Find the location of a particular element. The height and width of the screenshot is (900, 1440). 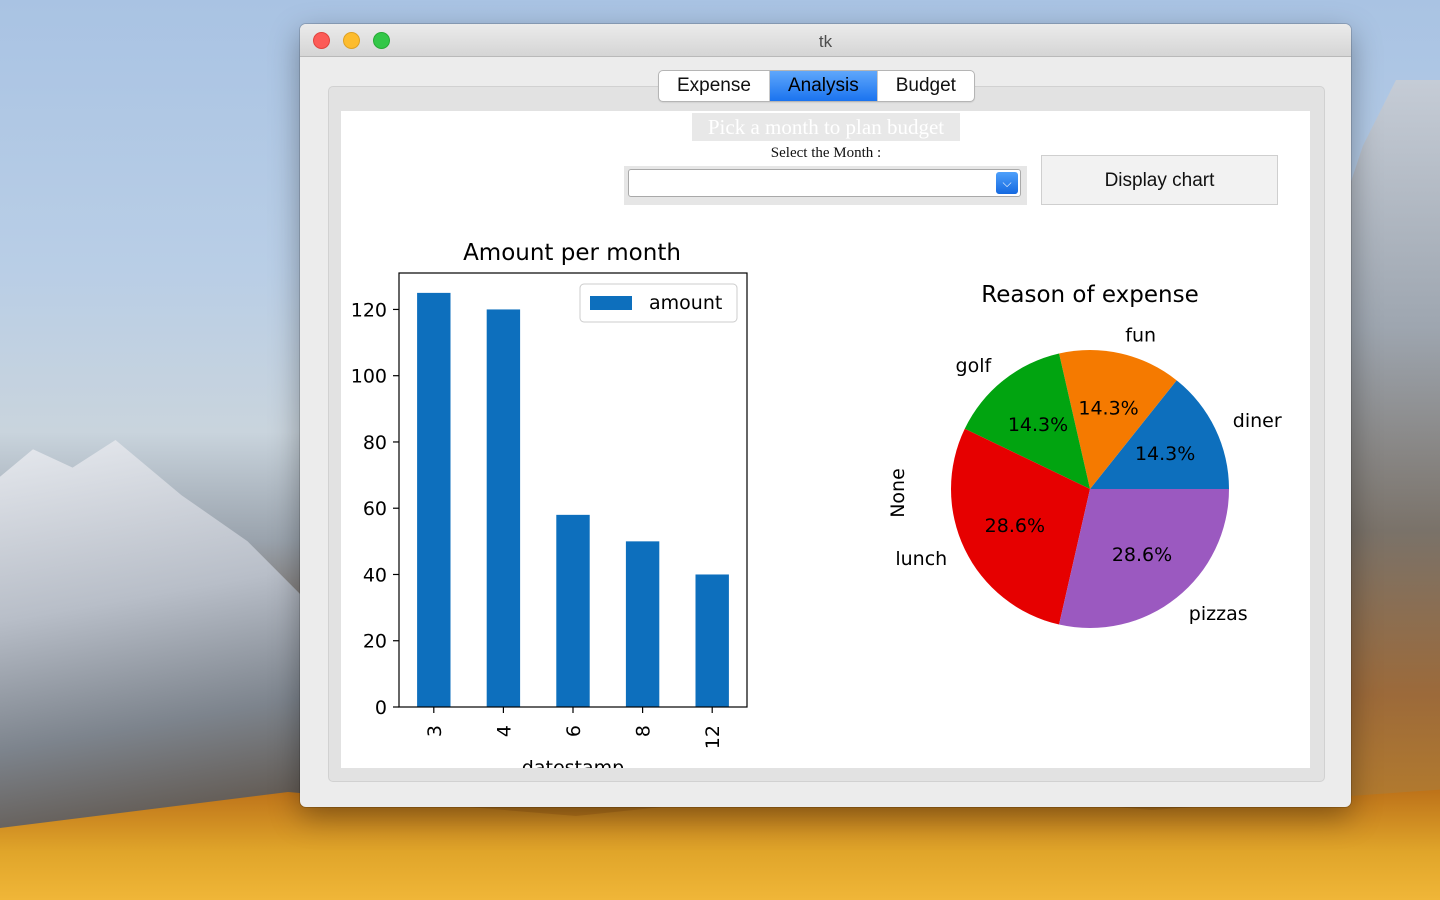

title-bar: tk is located at coordinates (825, 40).